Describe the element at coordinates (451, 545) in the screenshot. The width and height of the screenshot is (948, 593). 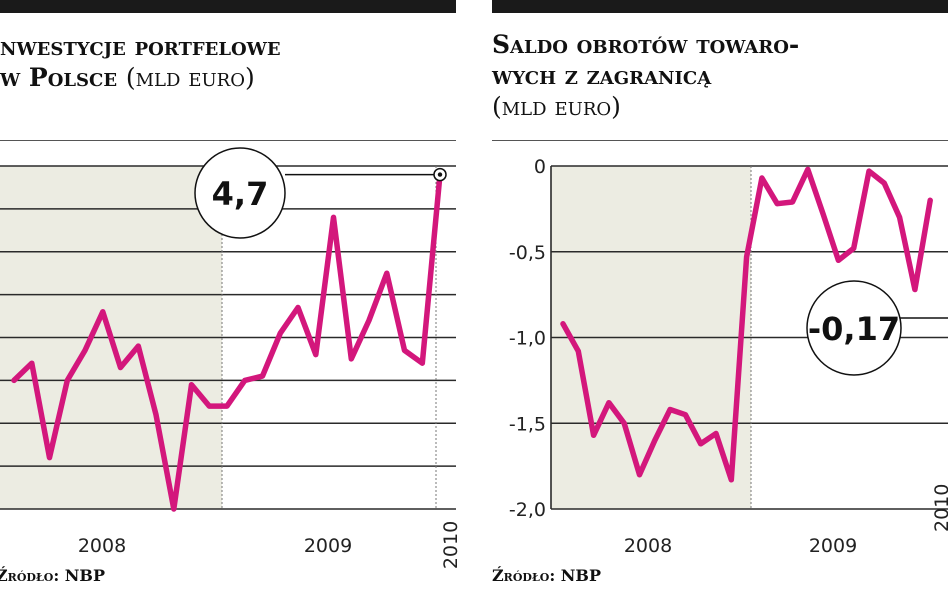
I see `chart1-x-label: 2010` at that location.